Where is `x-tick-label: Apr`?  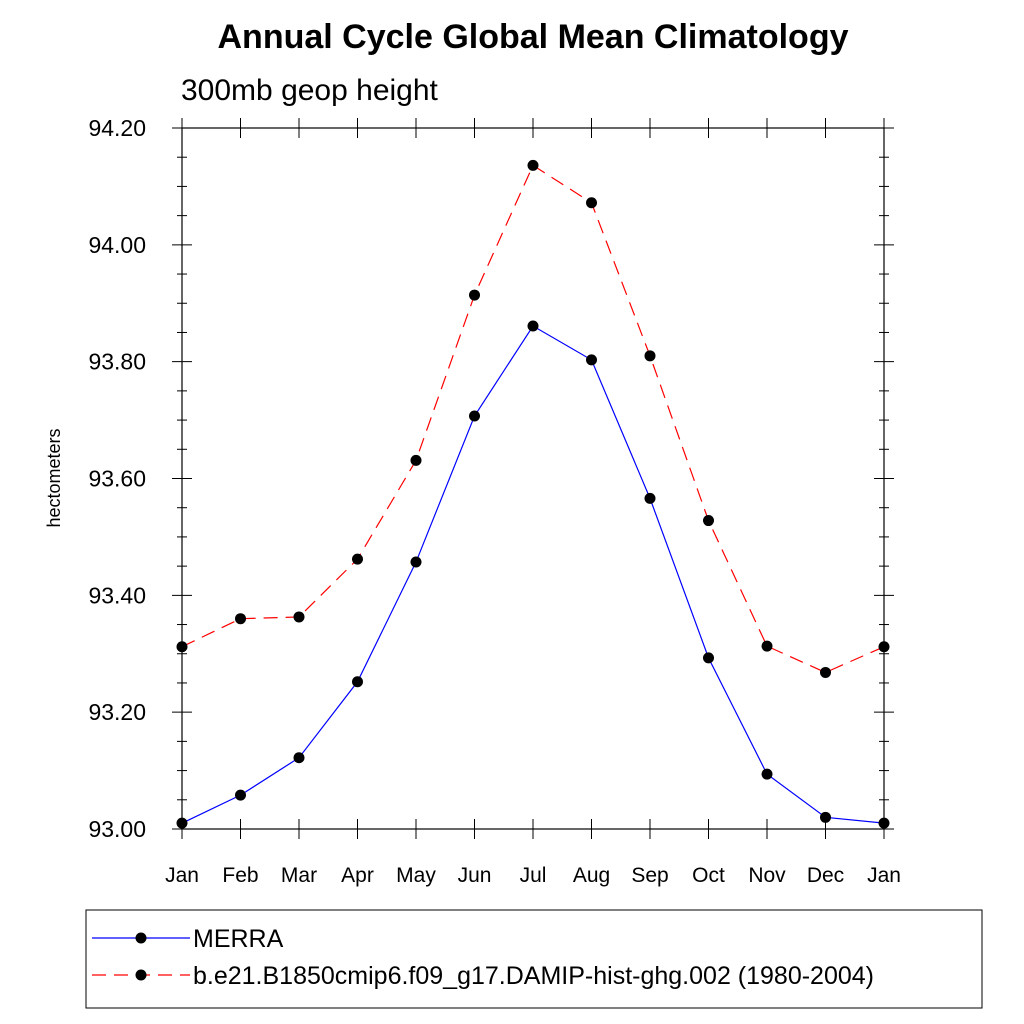 x-tick-label: Apr is located at coordinates (357, 875).